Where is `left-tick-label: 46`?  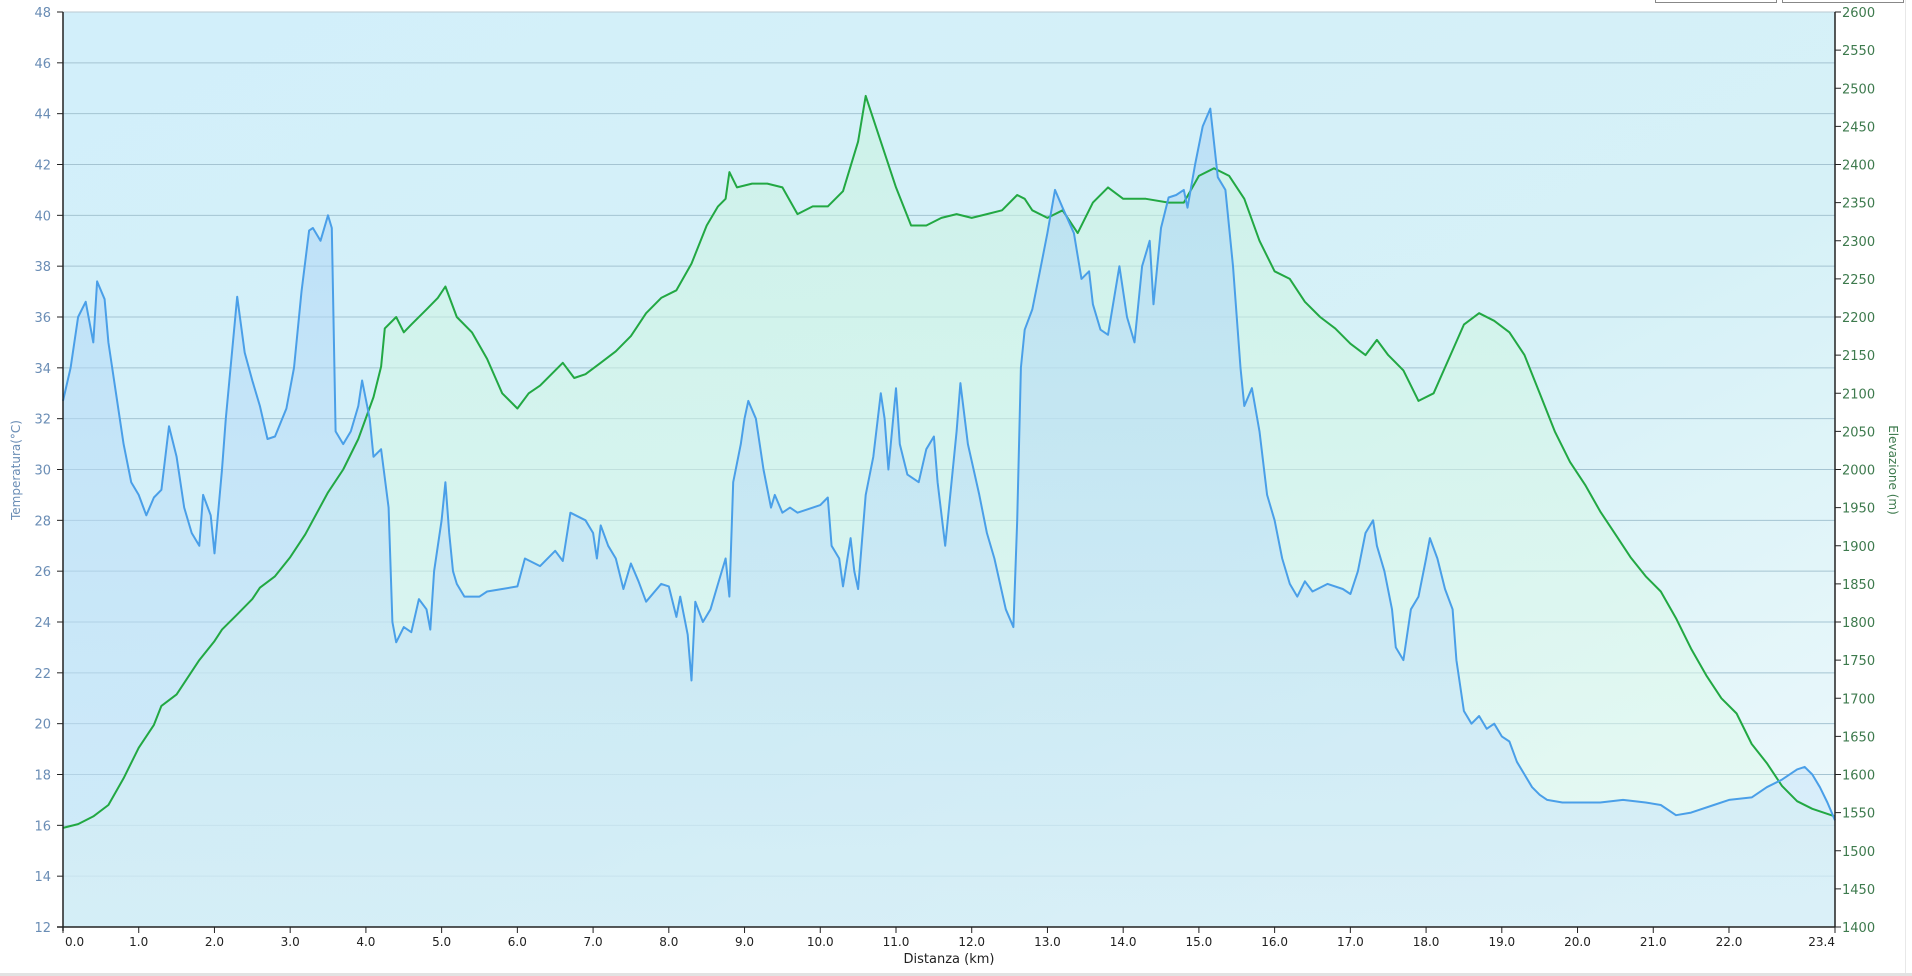 left-tick-label: 46 is located at coordinates (42, 64).